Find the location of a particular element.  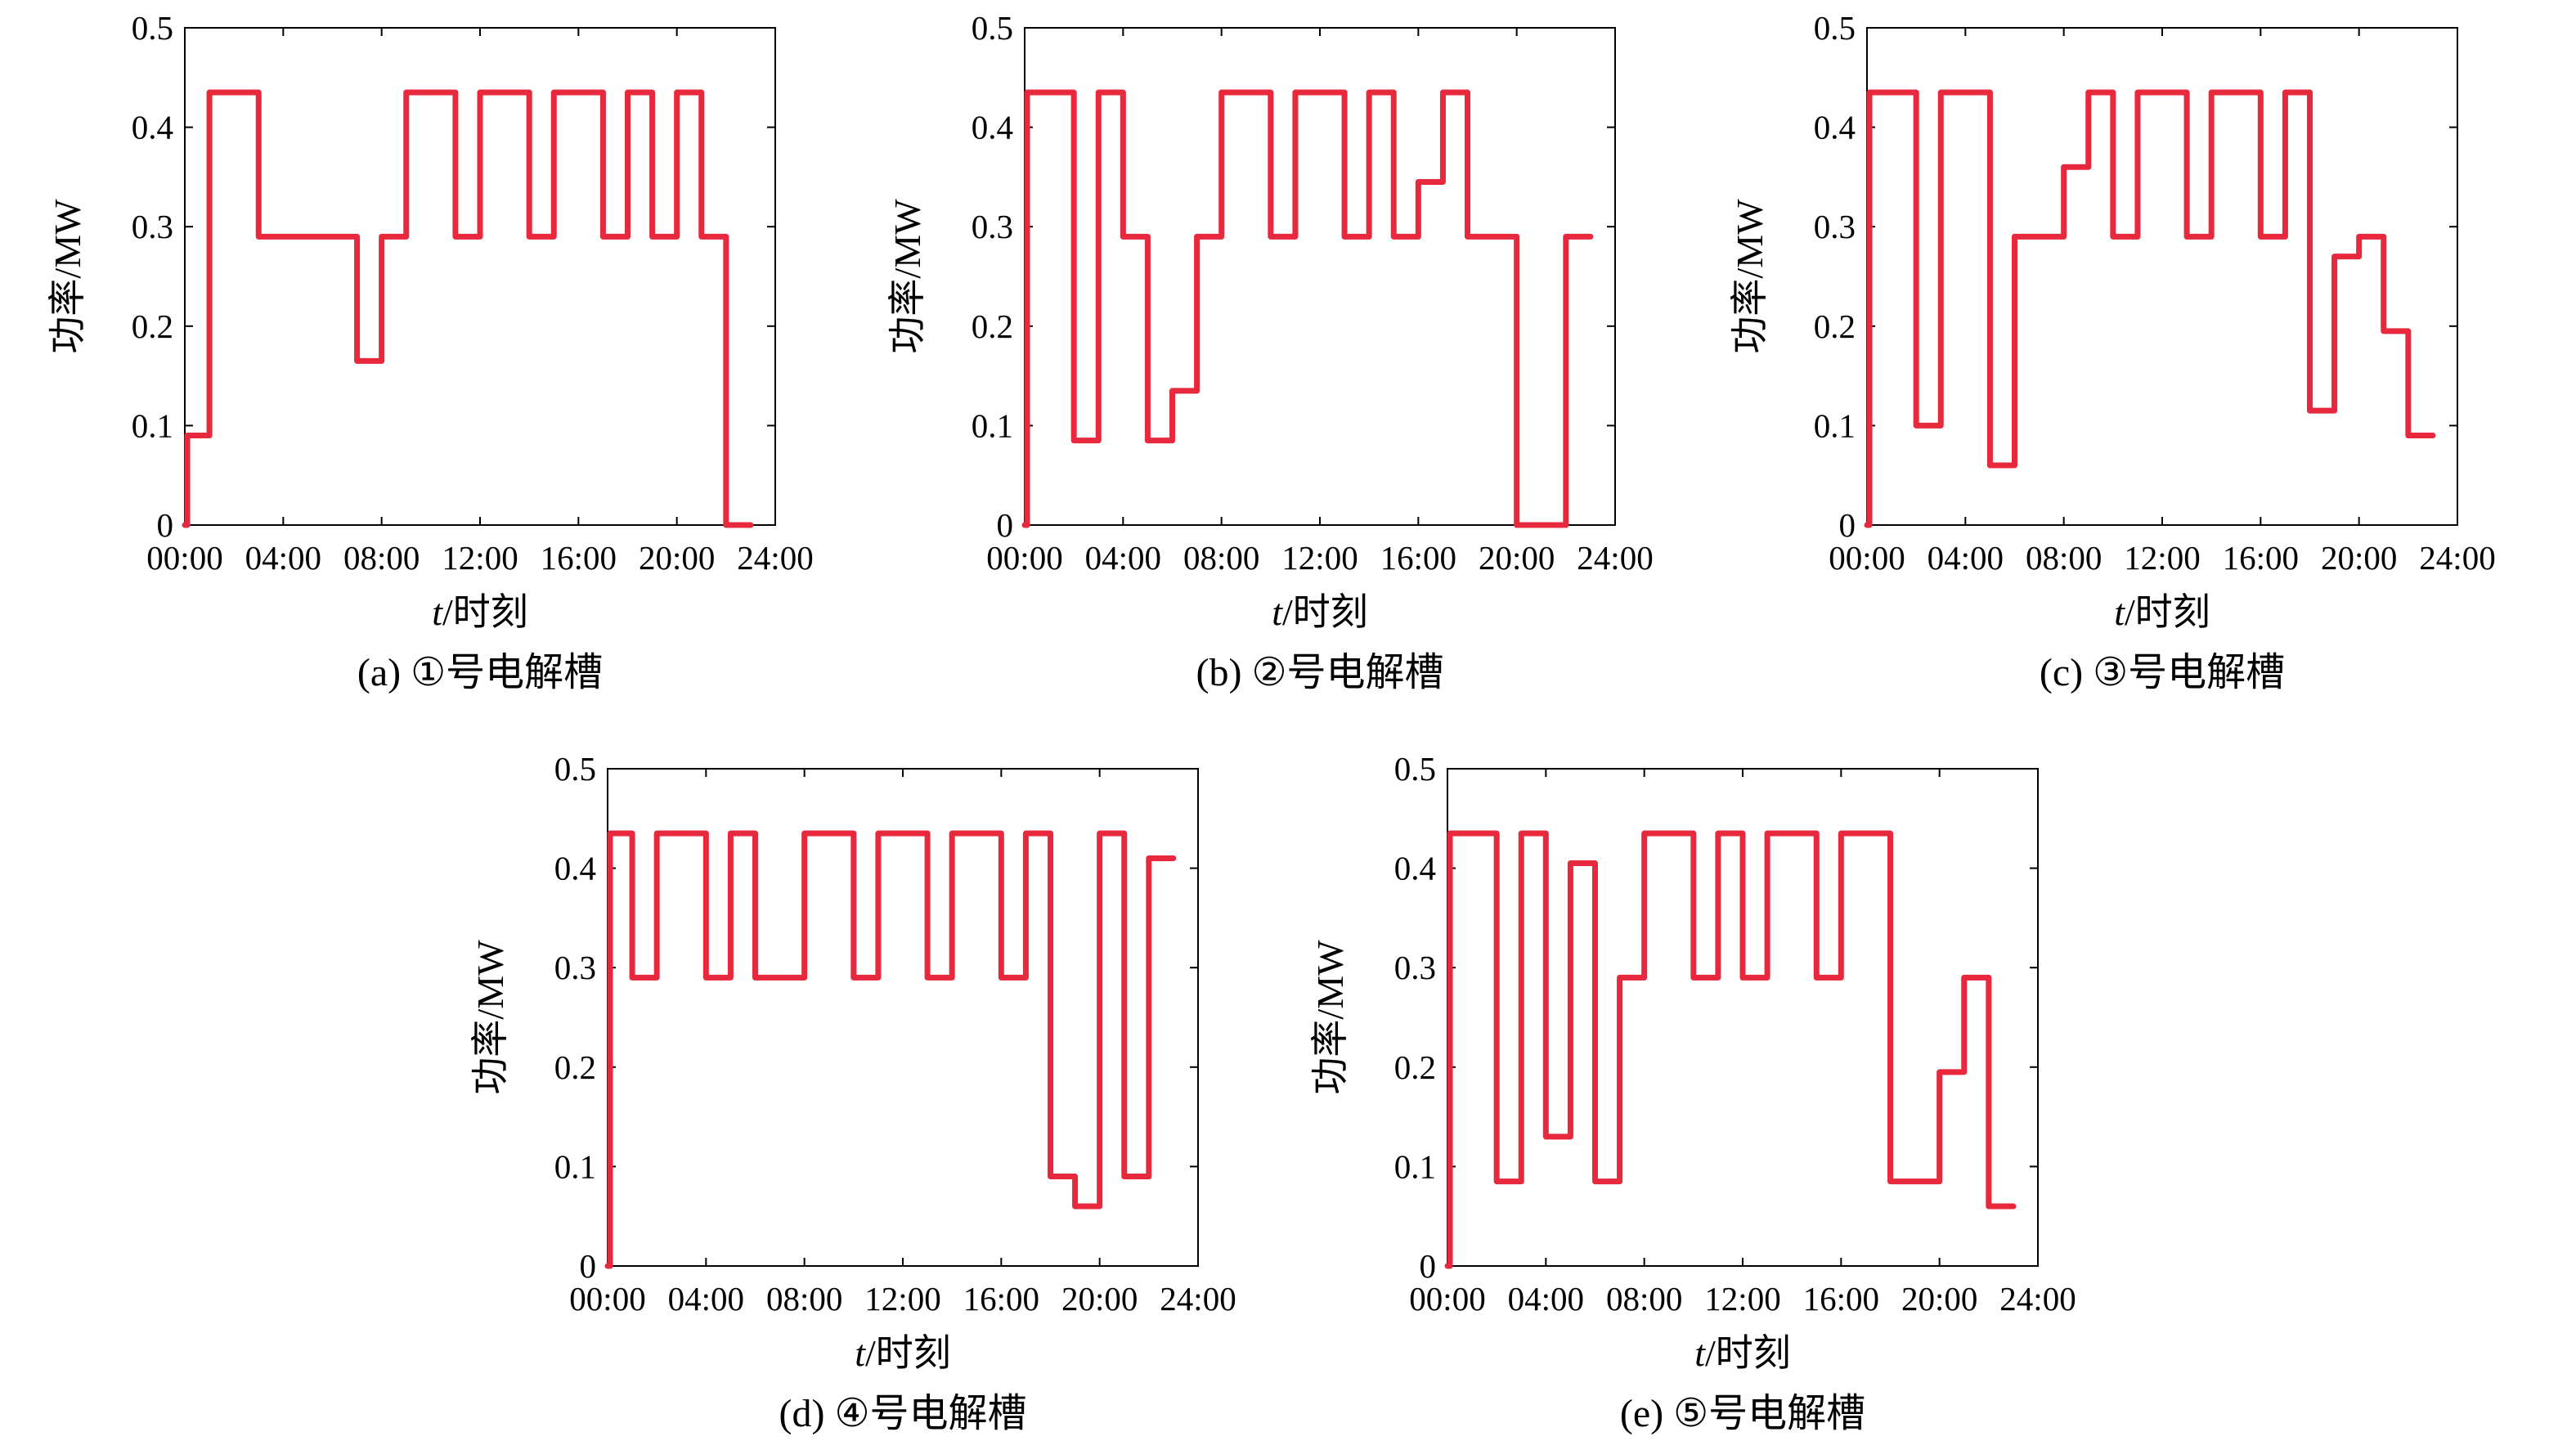

y-axis-label: 功率/MW is located at coordinates (490, 1017).